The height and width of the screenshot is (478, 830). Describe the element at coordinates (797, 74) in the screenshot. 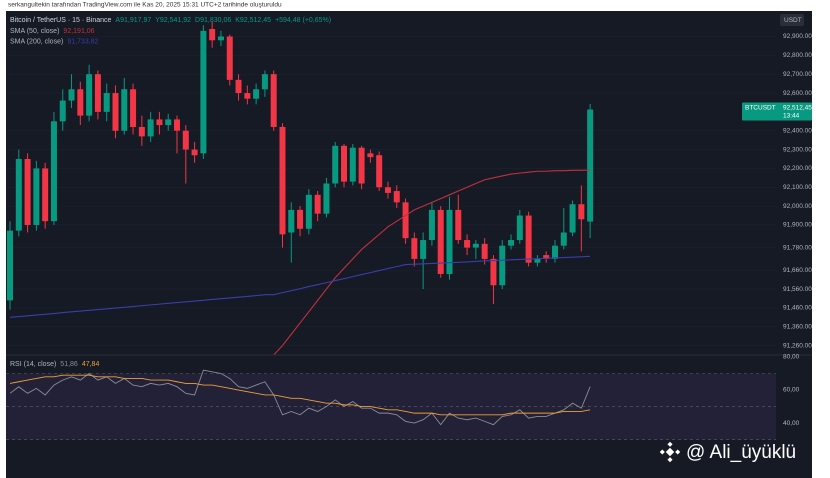

I see `y-tick-label: 92,700.00` at that location.